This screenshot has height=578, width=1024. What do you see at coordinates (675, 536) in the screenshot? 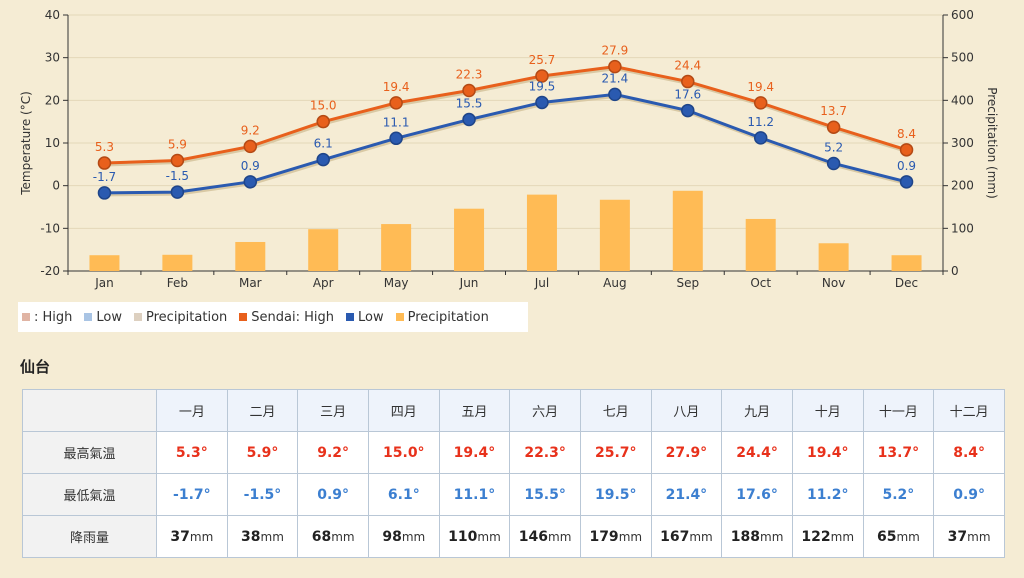
I see `precip-value: 167` at bounding box center [675, 536].